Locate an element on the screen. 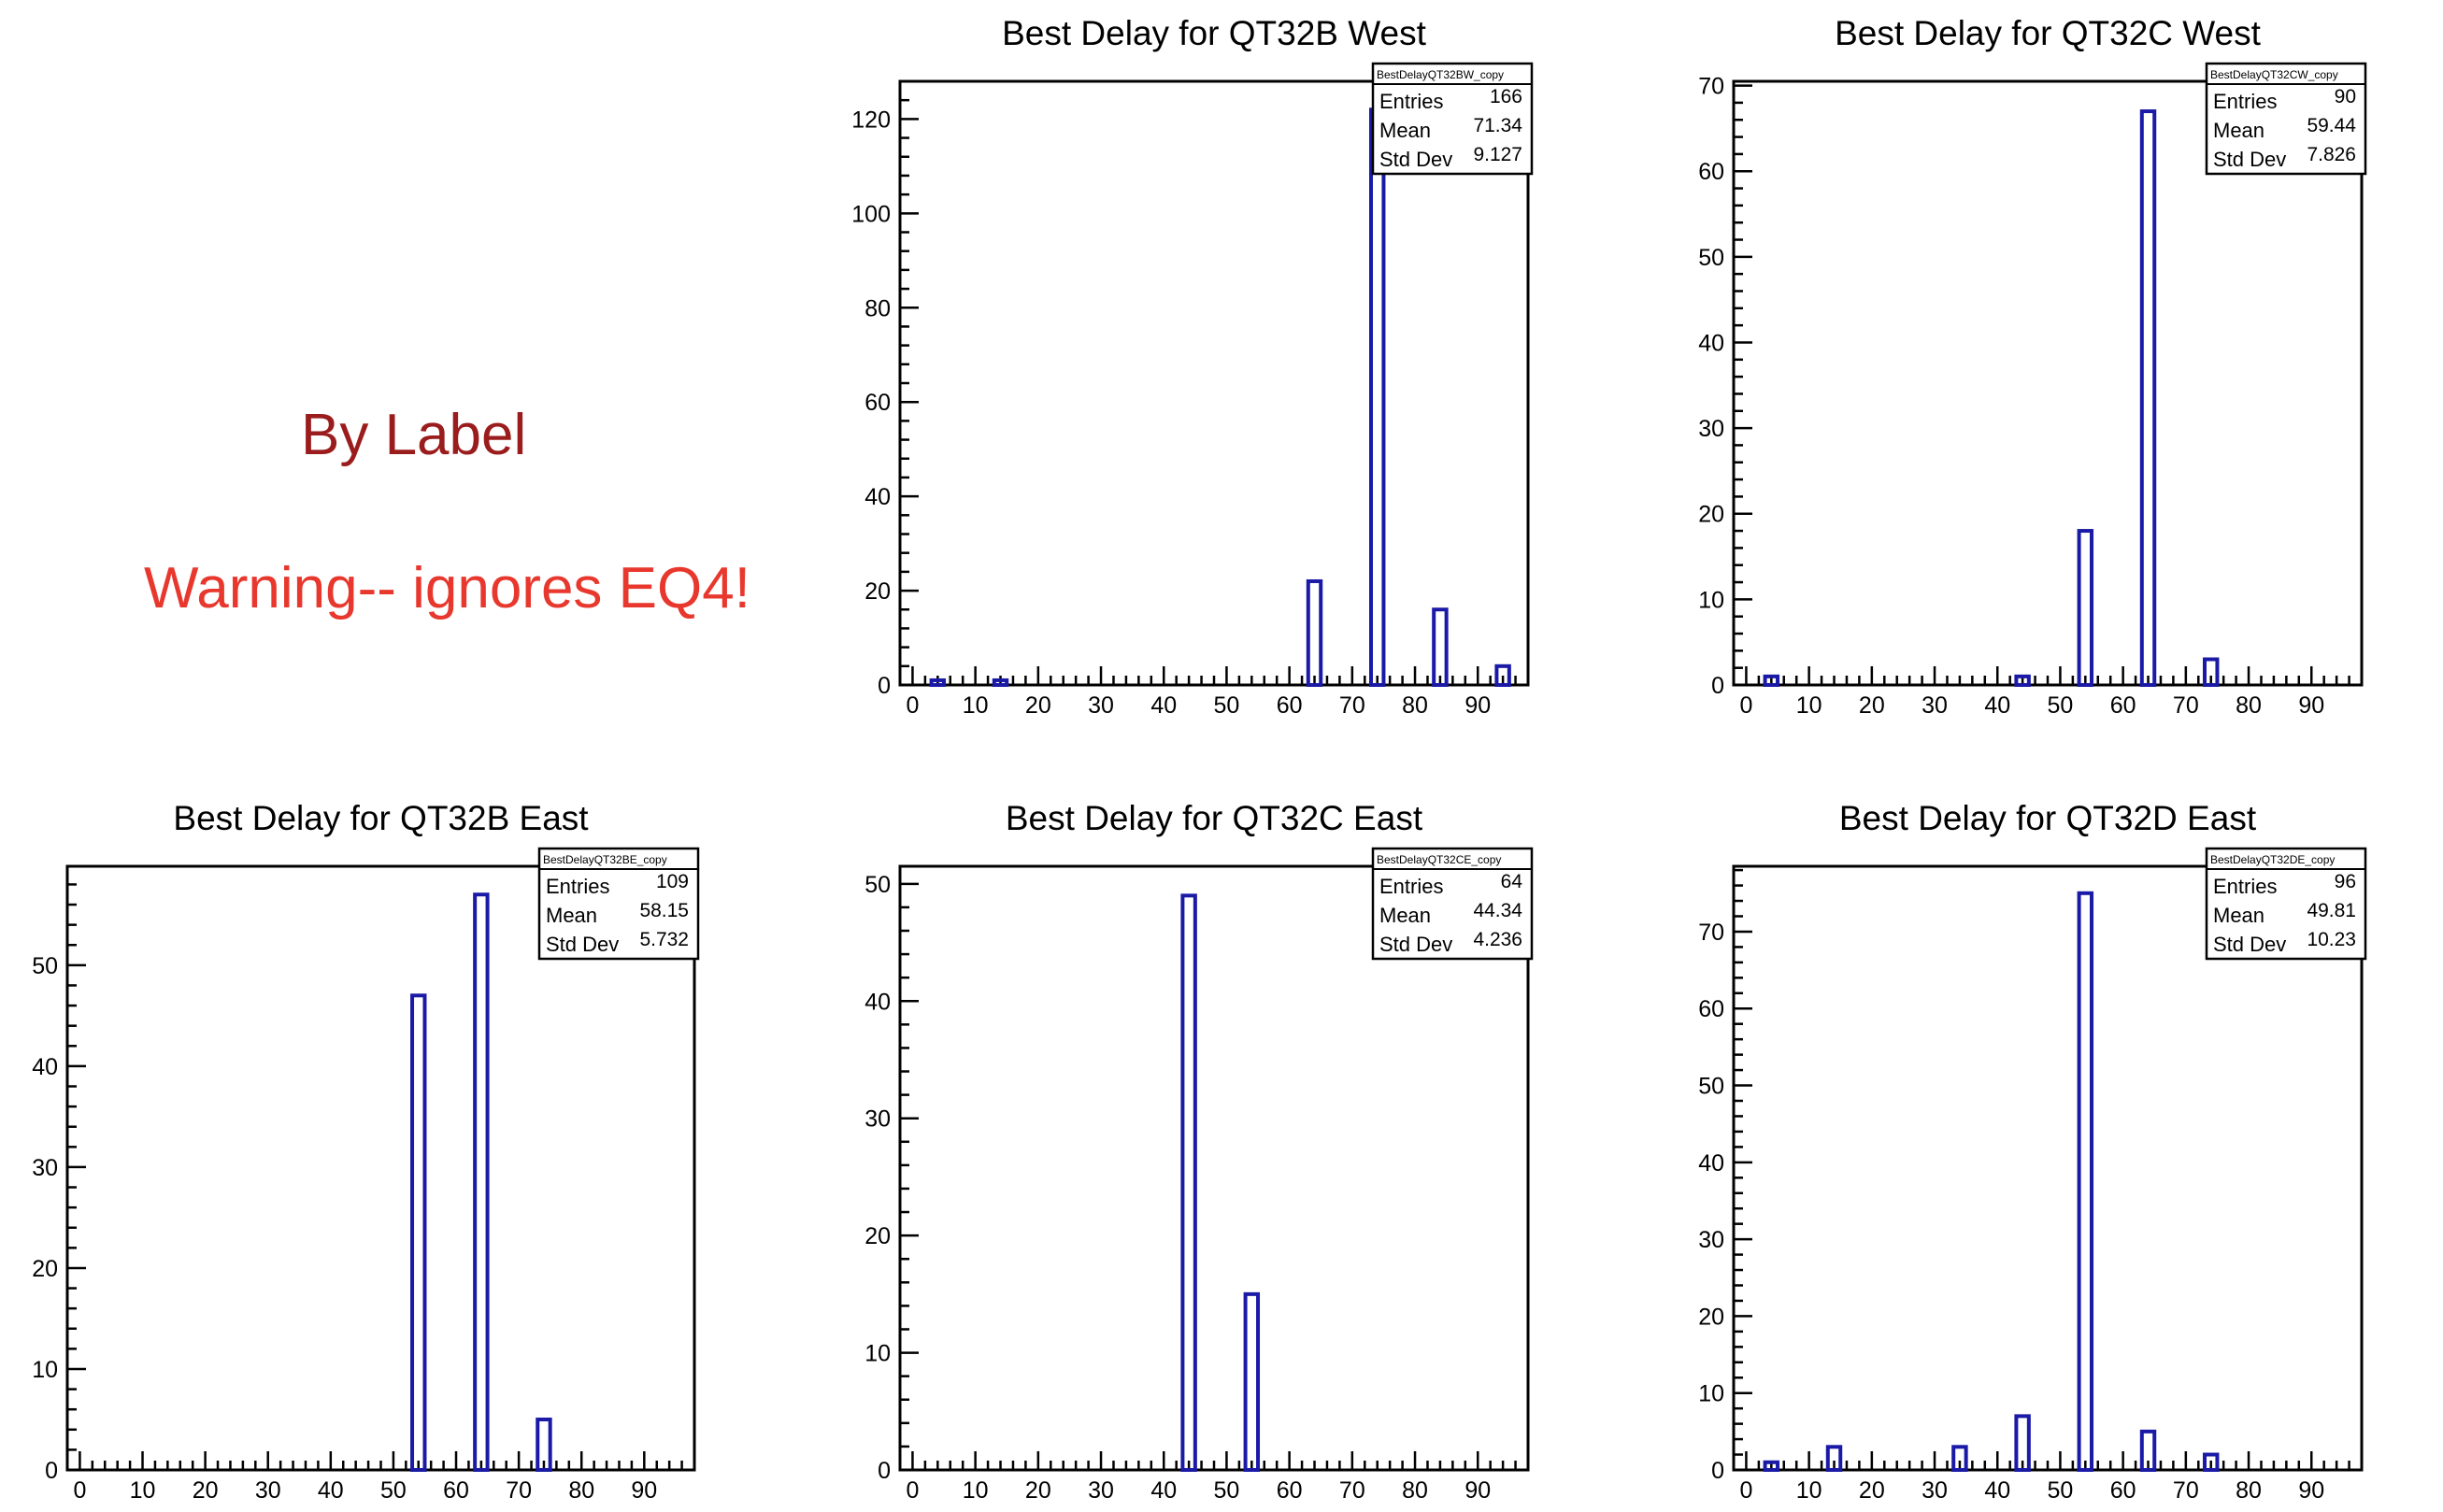 This screenshot has width=2443, height=1512. y-tick-label: 30 is located at coordinates (1711, 1240).